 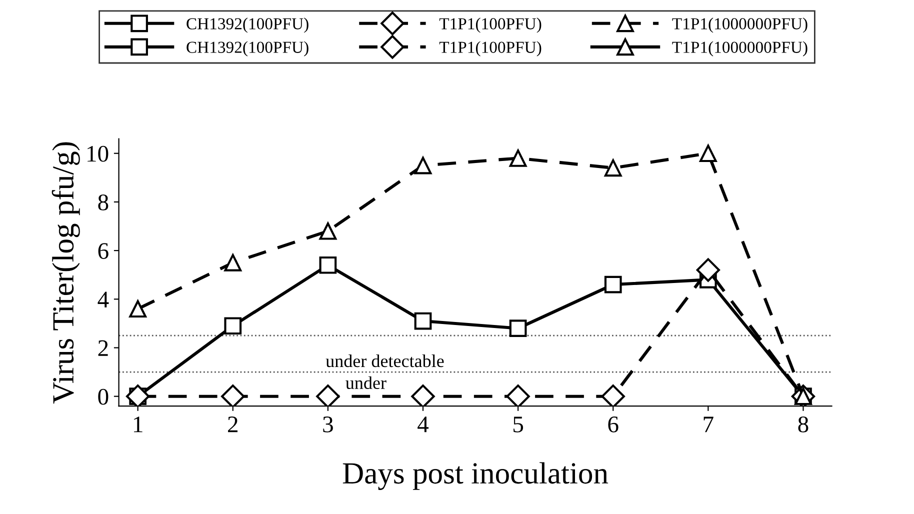 What do you see at coordinates (103, 348) in the screenshot?
I see `y-tick-label: 2` at bounding box center [103, 348].